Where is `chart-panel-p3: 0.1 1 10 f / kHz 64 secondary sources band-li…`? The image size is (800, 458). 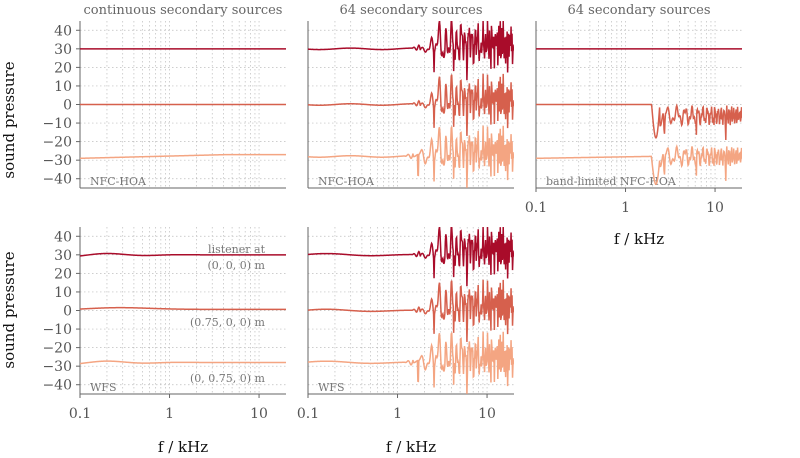 chart-panel-p3: 0.1 1 10 f / kHz 64 secondary sources band-li… is located at coordinates (633, 125).